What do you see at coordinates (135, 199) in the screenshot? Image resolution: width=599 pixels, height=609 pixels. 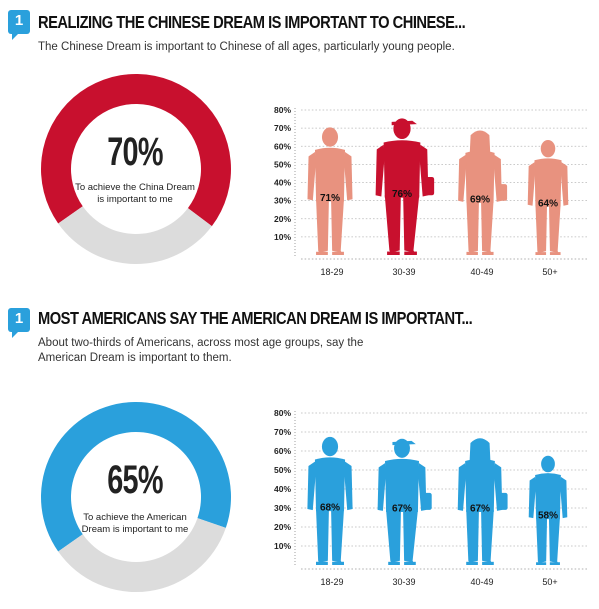 I see `donut-caption-line: is important to me` at bounding box center [135, 199].